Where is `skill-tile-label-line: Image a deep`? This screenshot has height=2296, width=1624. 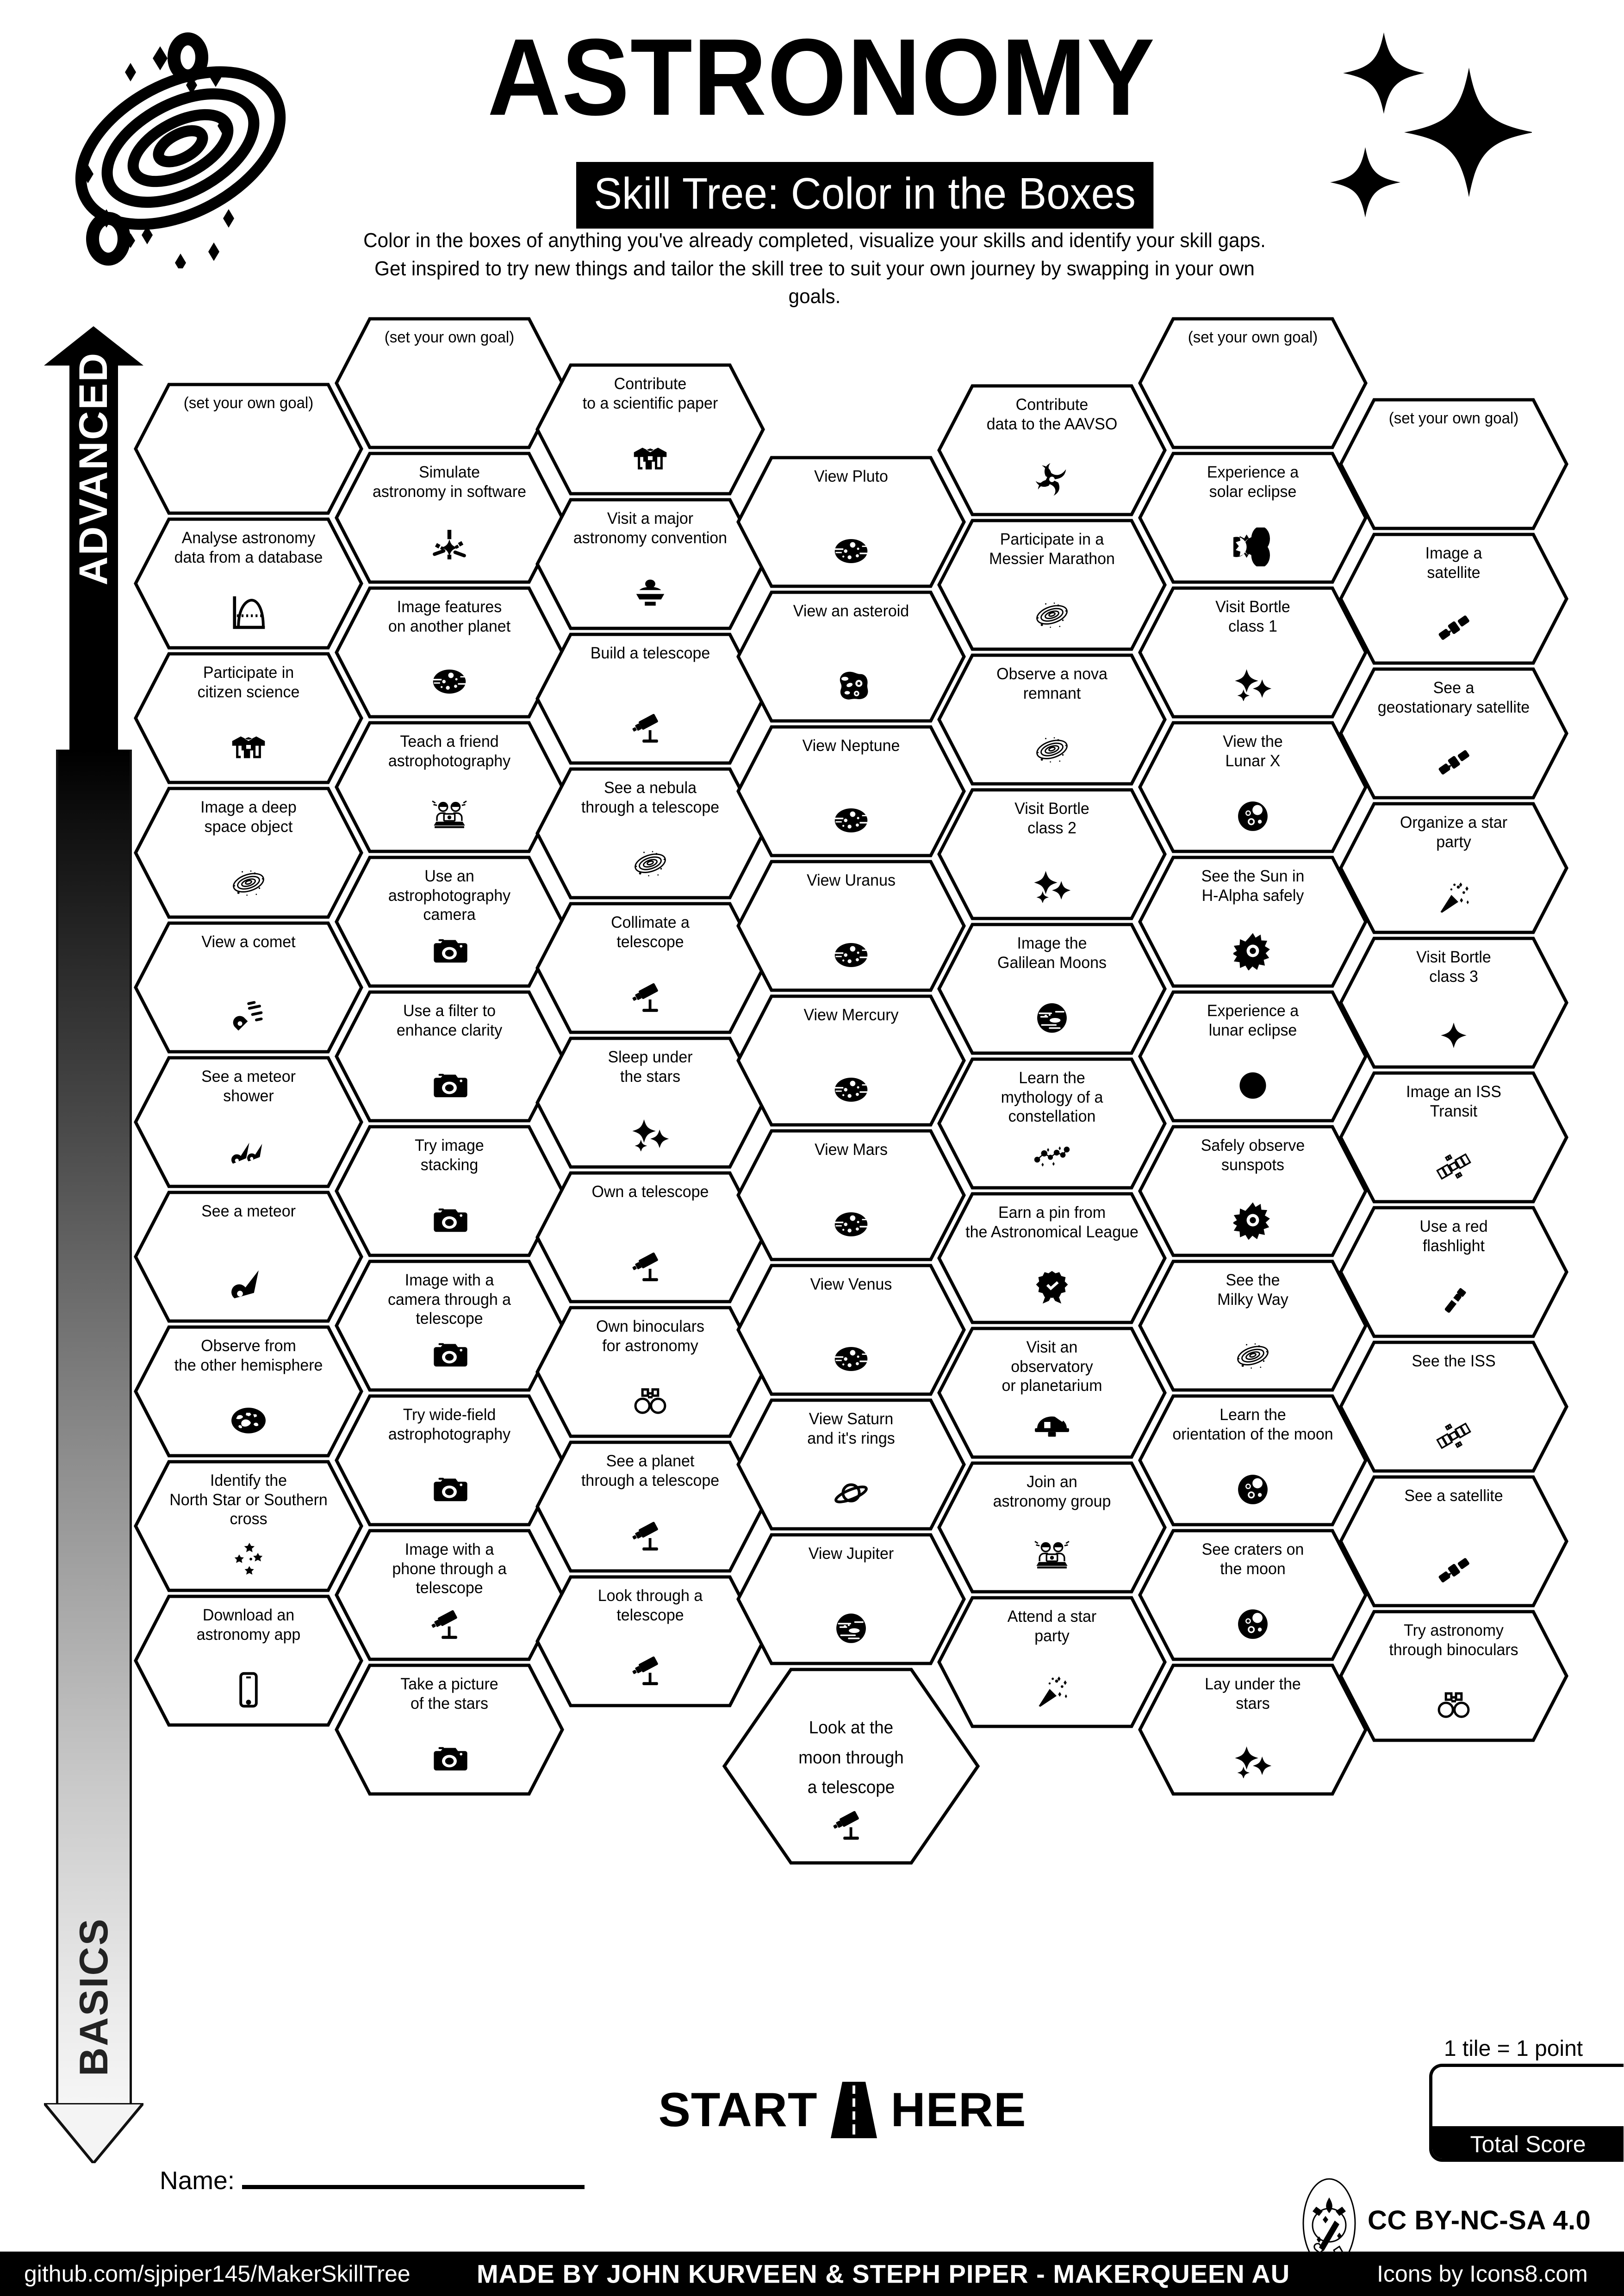 skill-tile-label-line: Image a deep is located at coordinates (248, 807).